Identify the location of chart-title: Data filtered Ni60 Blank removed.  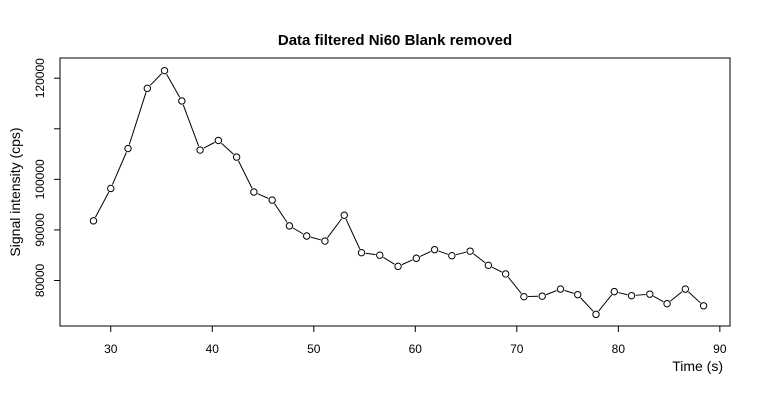
(395, 40).